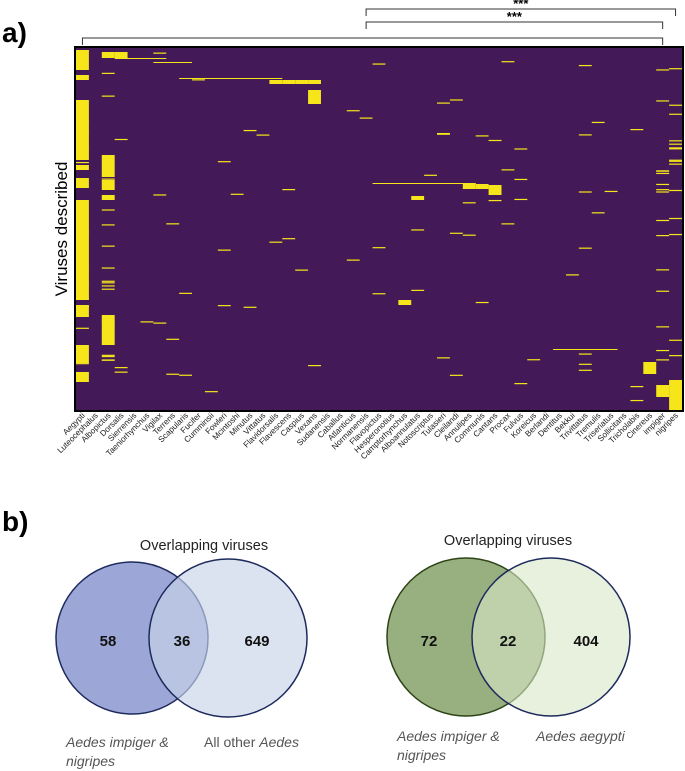  What do you see at coordinates (182, 641) in the screenshot?
I see `venn1-overlap-count: 36` at bounding box center [182, 641].